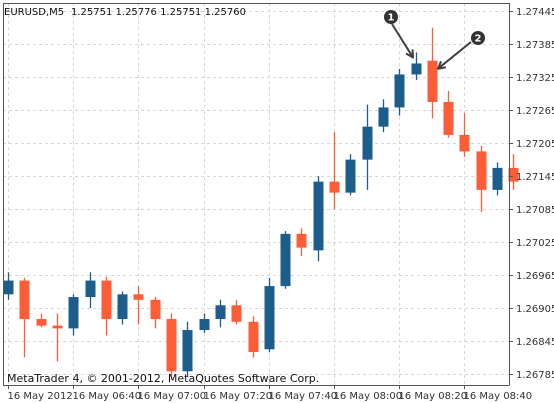 The height and width of the screenshot is (403, 554). I want to click on x-tick-label: 16 May 08:00, so click(368, 396).